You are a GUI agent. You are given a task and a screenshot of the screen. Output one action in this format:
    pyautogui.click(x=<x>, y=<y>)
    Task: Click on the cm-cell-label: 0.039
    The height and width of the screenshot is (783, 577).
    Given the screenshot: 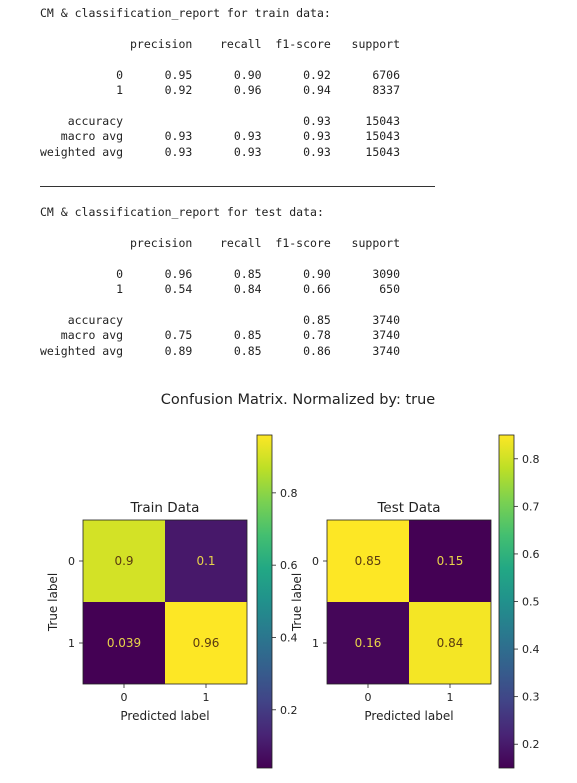 What is the action you would take?
    pyautogui.click(x=124, y=643)
    